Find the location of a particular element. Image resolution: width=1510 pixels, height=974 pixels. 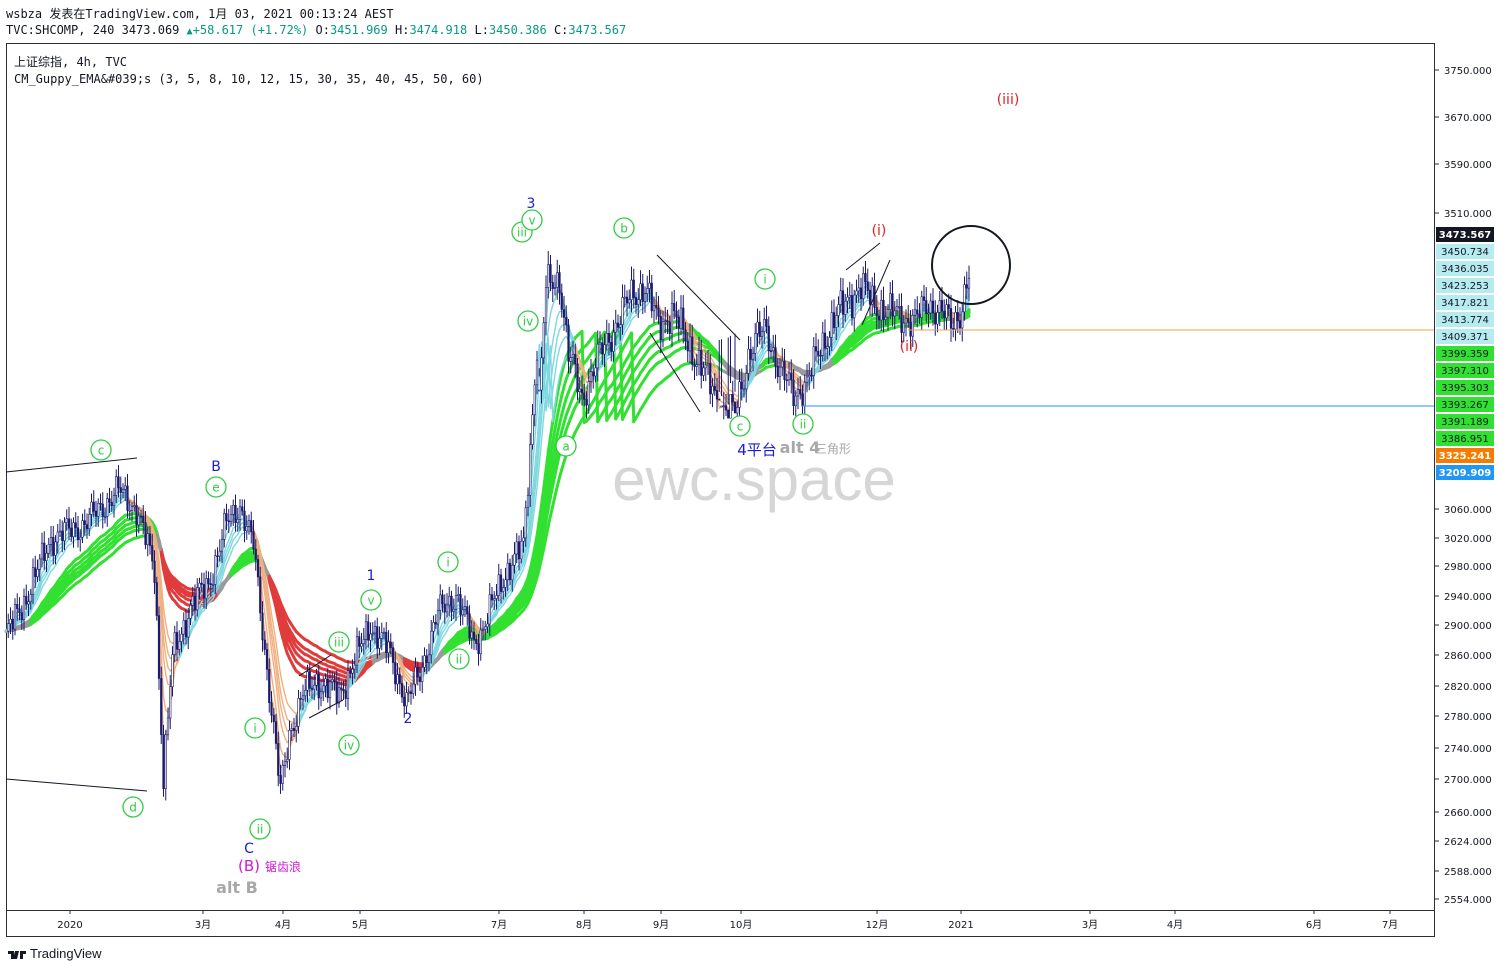

price-tick-label: 2900.000 is located at coordinates (1468, 626).